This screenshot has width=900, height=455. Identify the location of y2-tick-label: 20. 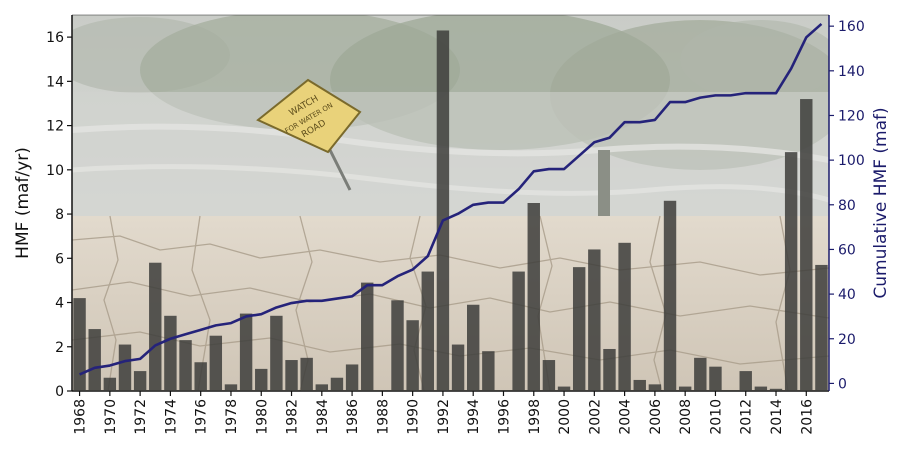
(847, 340).